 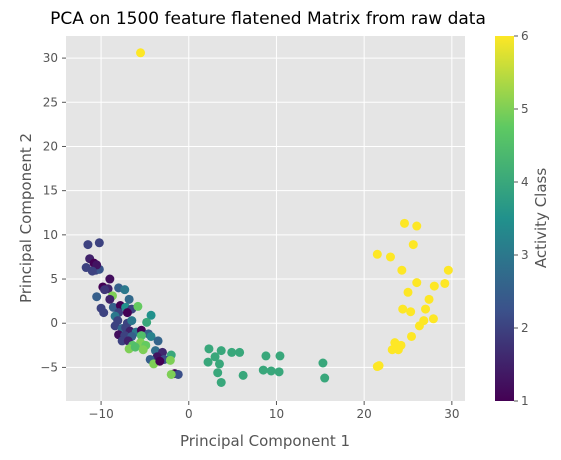 What do you see at coordinates (189, 414) in the screenshot?
I see `x-tick-label: 0` at bounding box center [189, 414].